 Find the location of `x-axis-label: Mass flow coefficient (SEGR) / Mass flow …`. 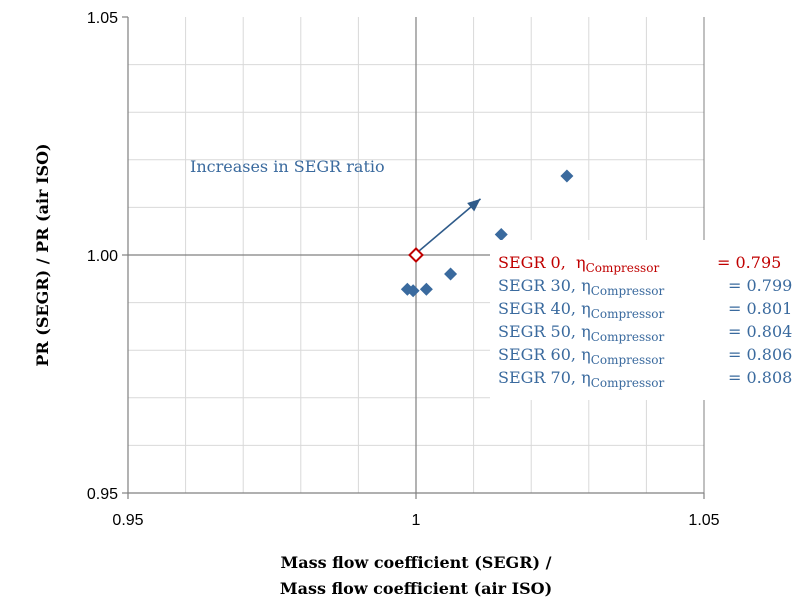

x-axis-label: Mass flow coefficient (SEGR) / Mass flow … is located at coordinates (416, 575).